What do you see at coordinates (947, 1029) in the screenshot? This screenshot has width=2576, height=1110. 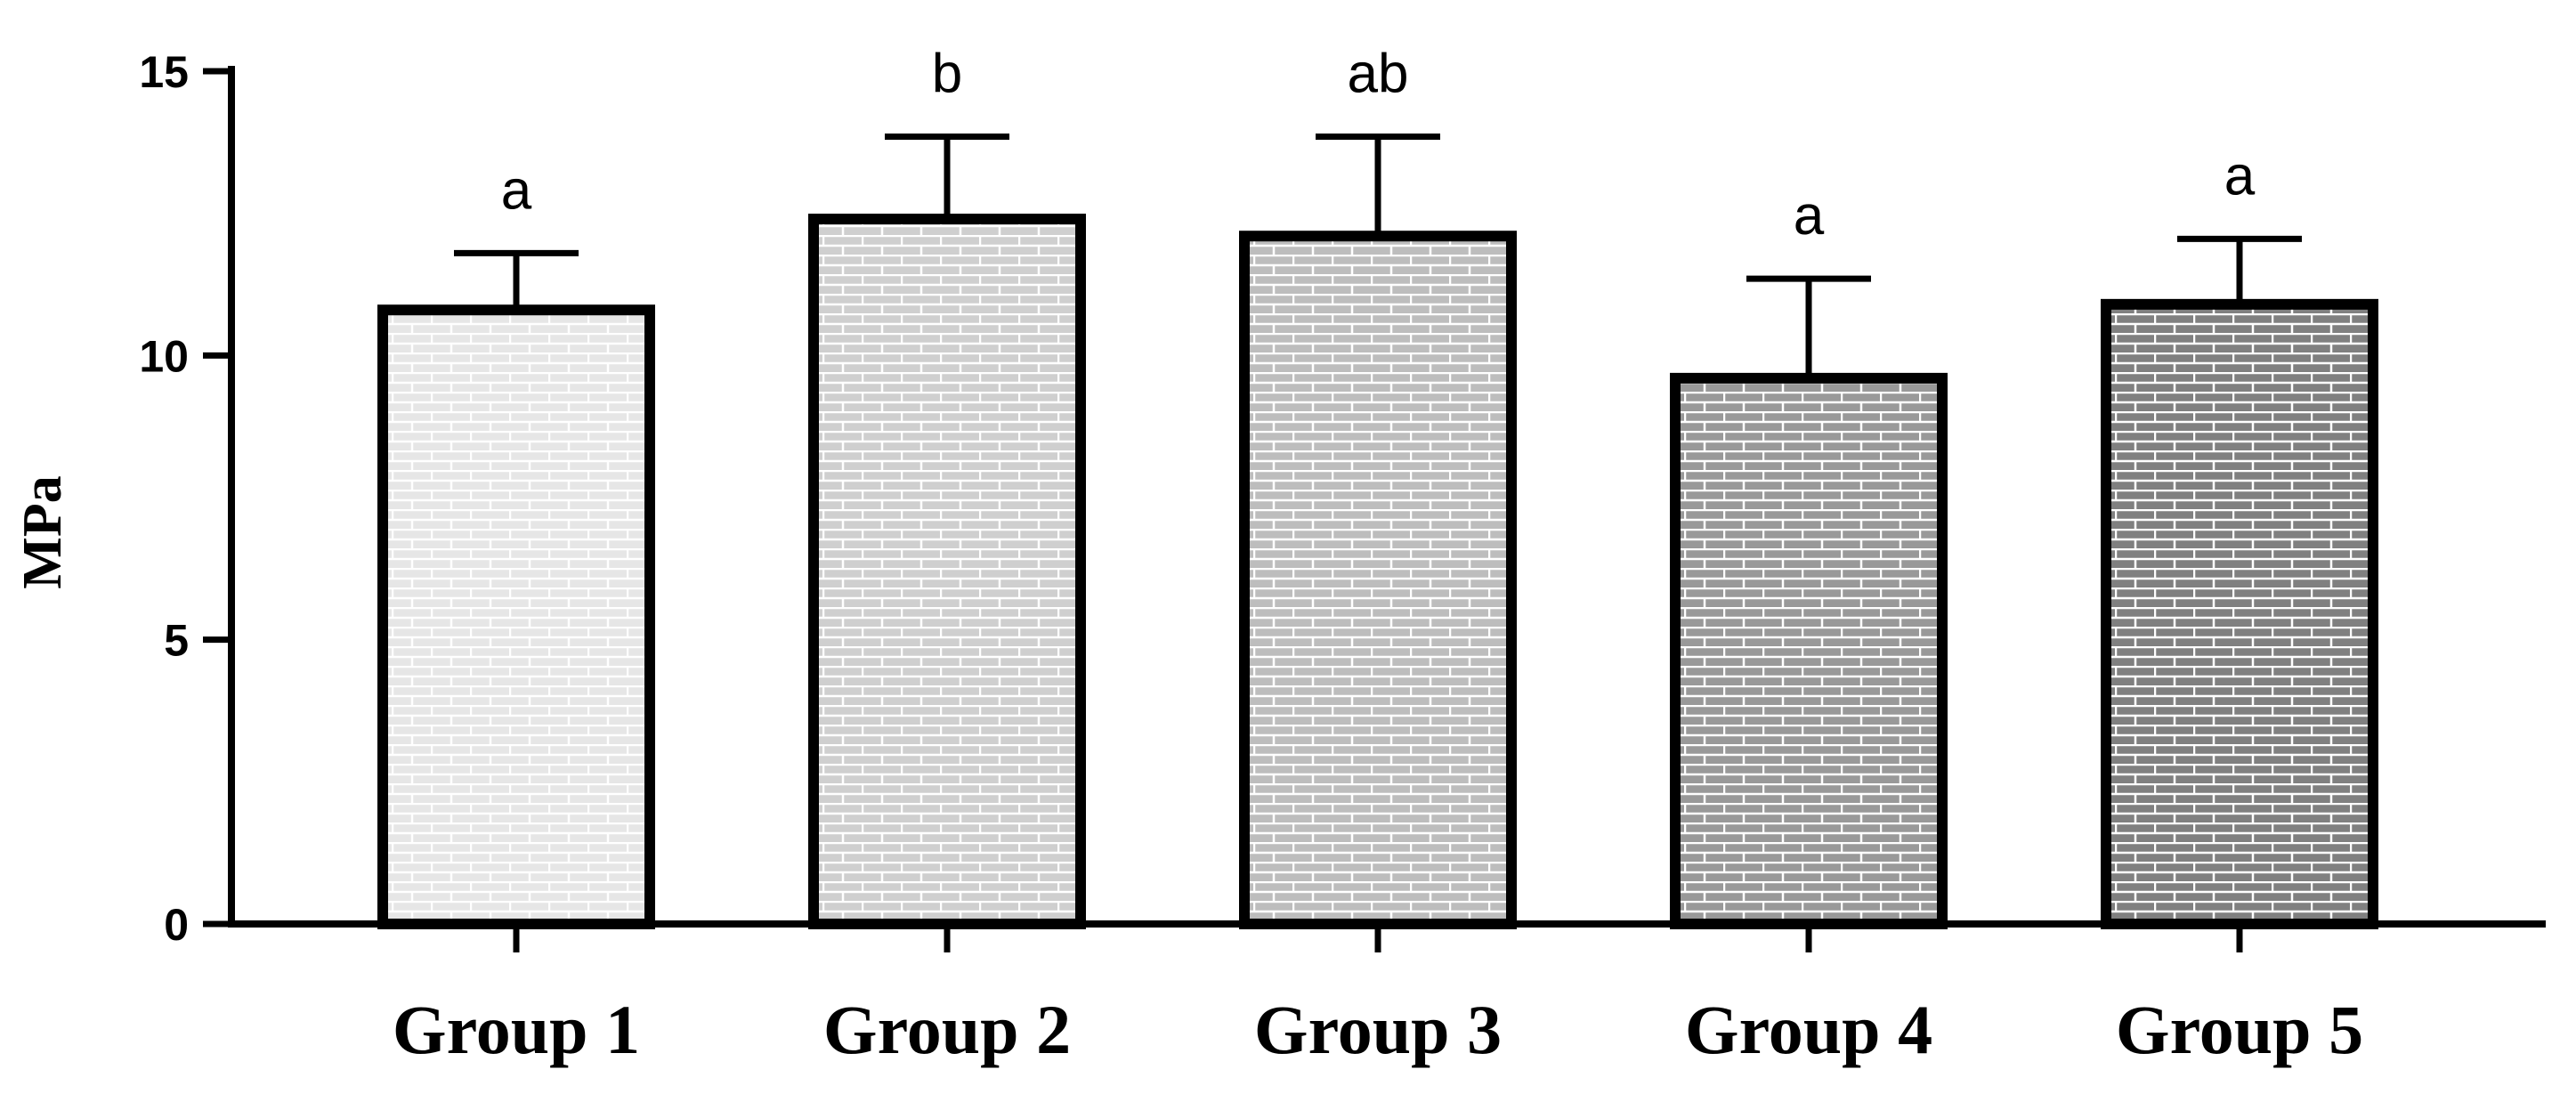 I see `x-tick-label-2: Group 2` at bounding box center [947, 1029].